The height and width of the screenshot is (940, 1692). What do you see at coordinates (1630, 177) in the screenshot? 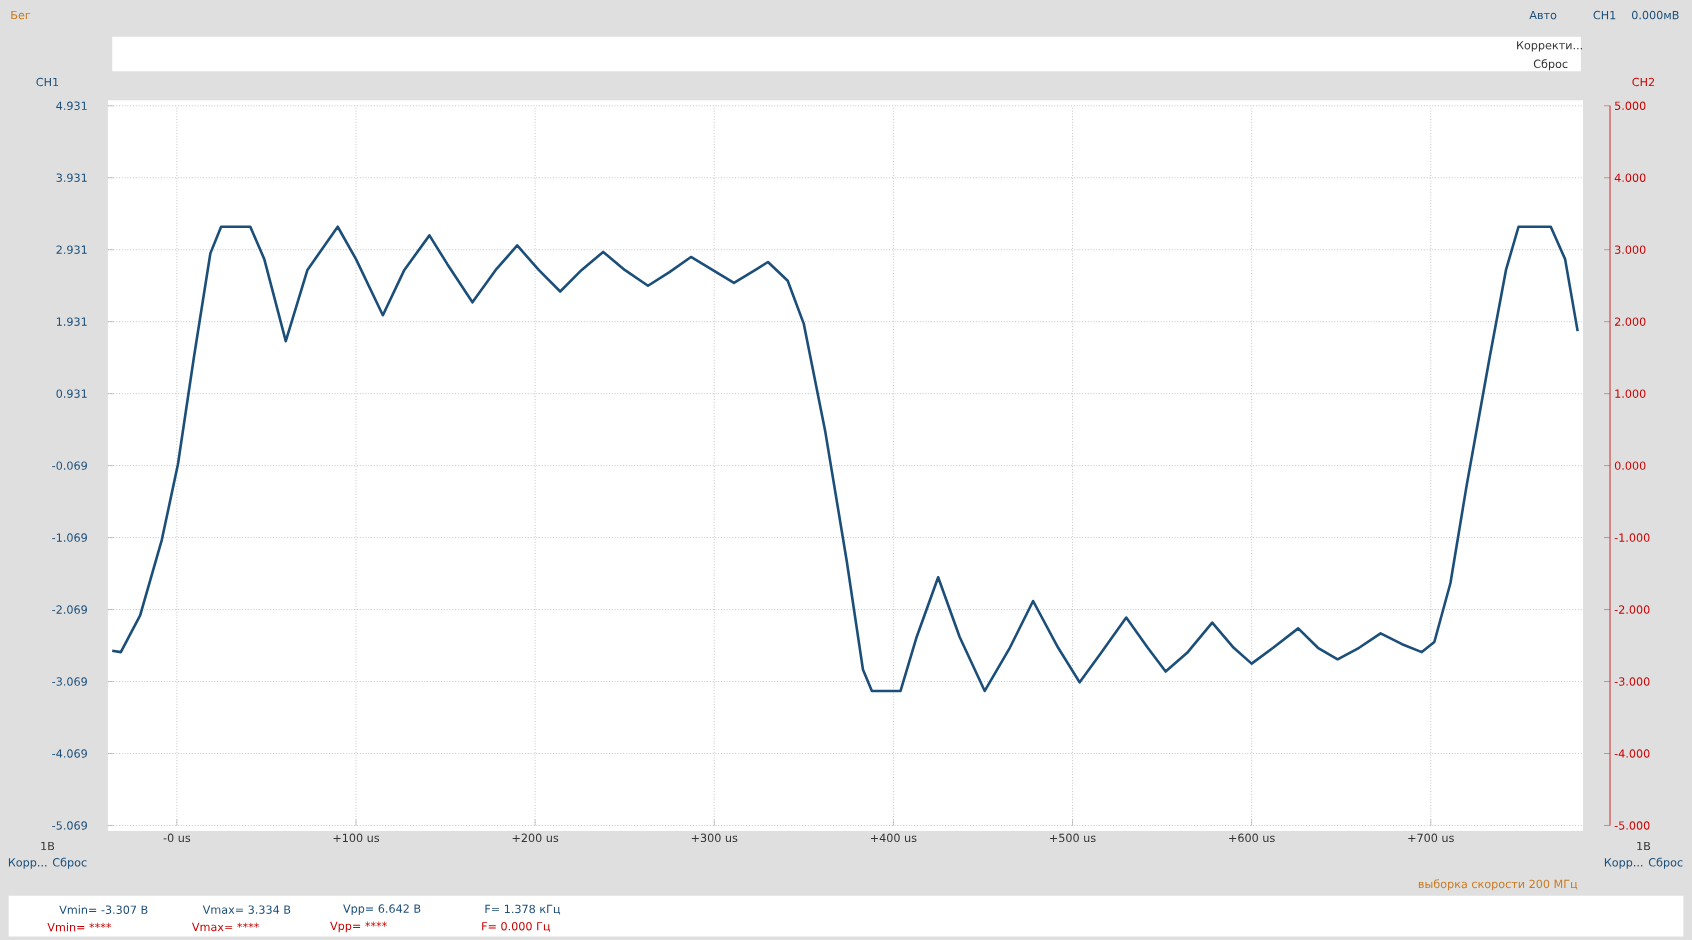
I see `y2-tick-label: 4.000` at bounding box center [1630, 177].